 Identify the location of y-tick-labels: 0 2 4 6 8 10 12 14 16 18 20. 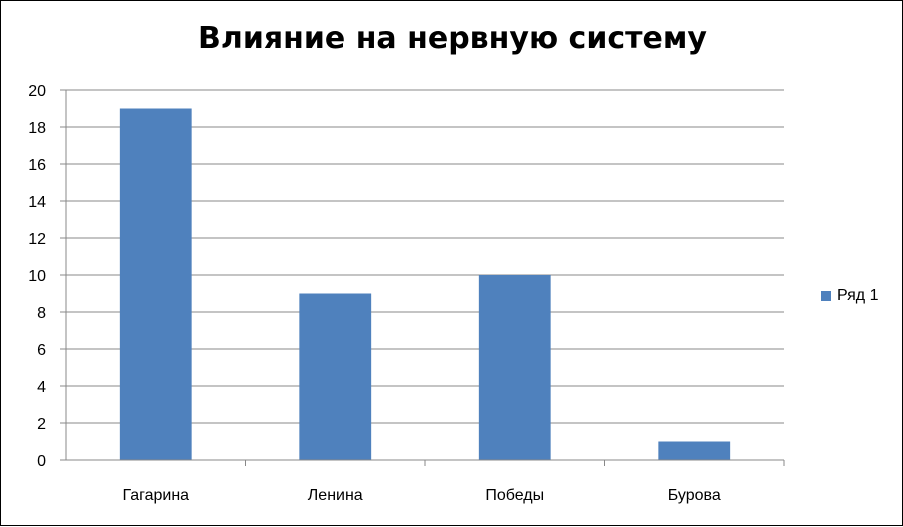
(37, 276).